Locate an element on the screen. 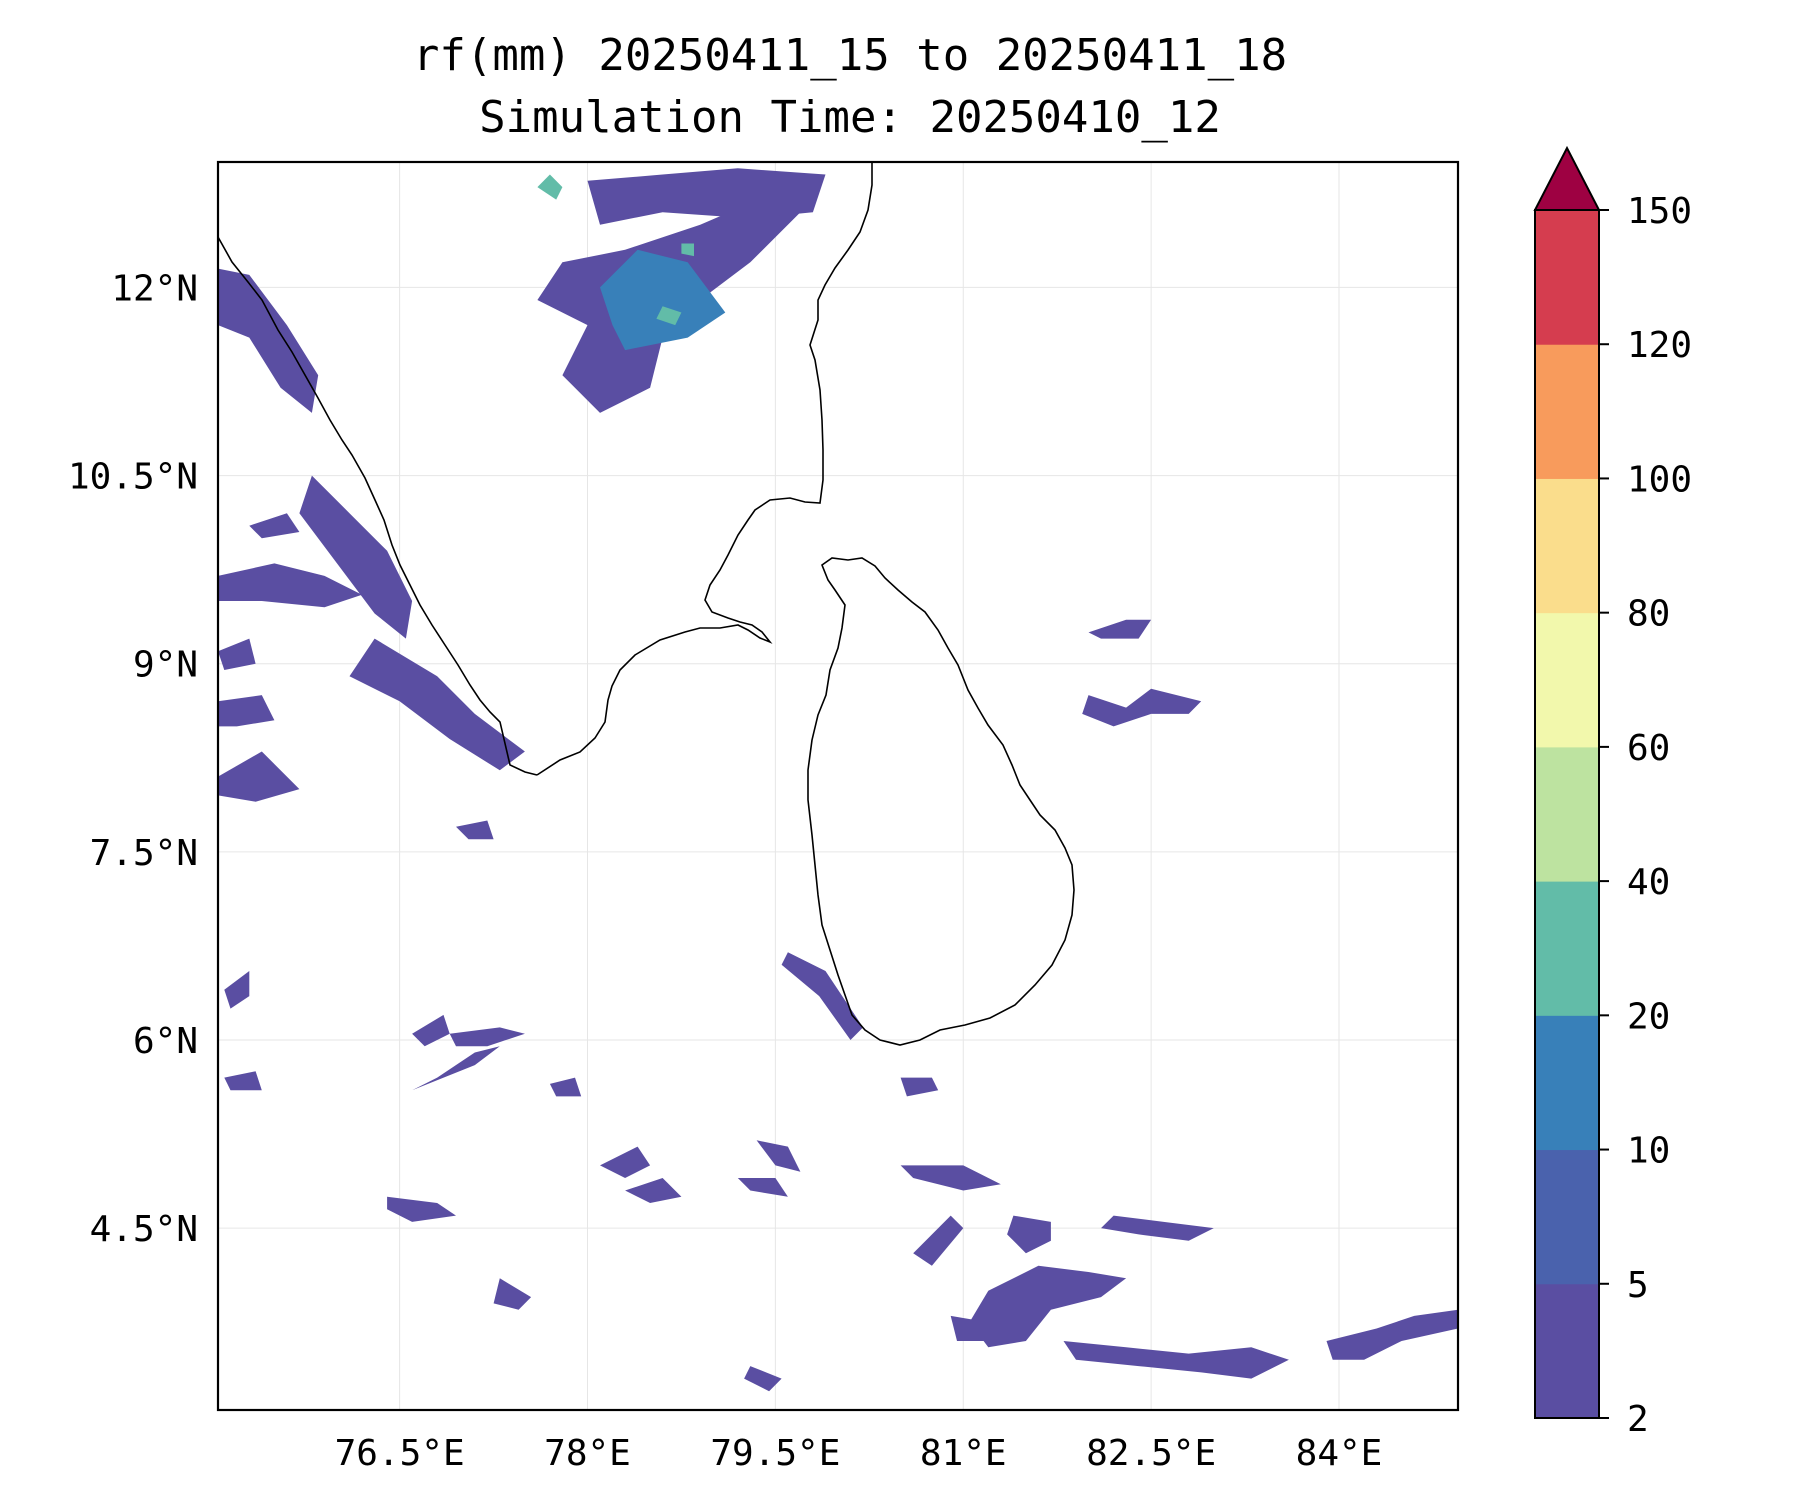  lat-tick-label: 4.5°N is located at coordinates (144, 1229).